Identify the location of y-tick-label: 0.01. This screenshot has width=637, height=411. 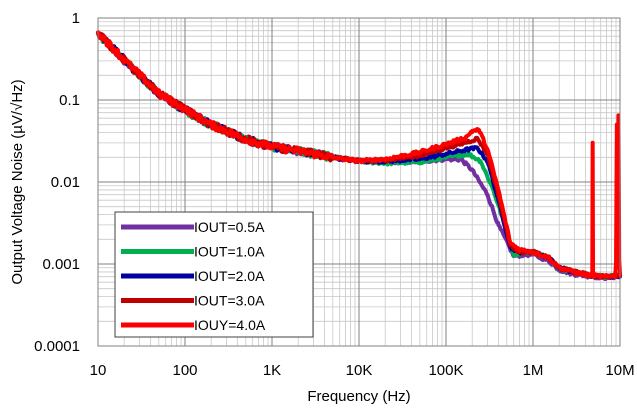
(65, 182).